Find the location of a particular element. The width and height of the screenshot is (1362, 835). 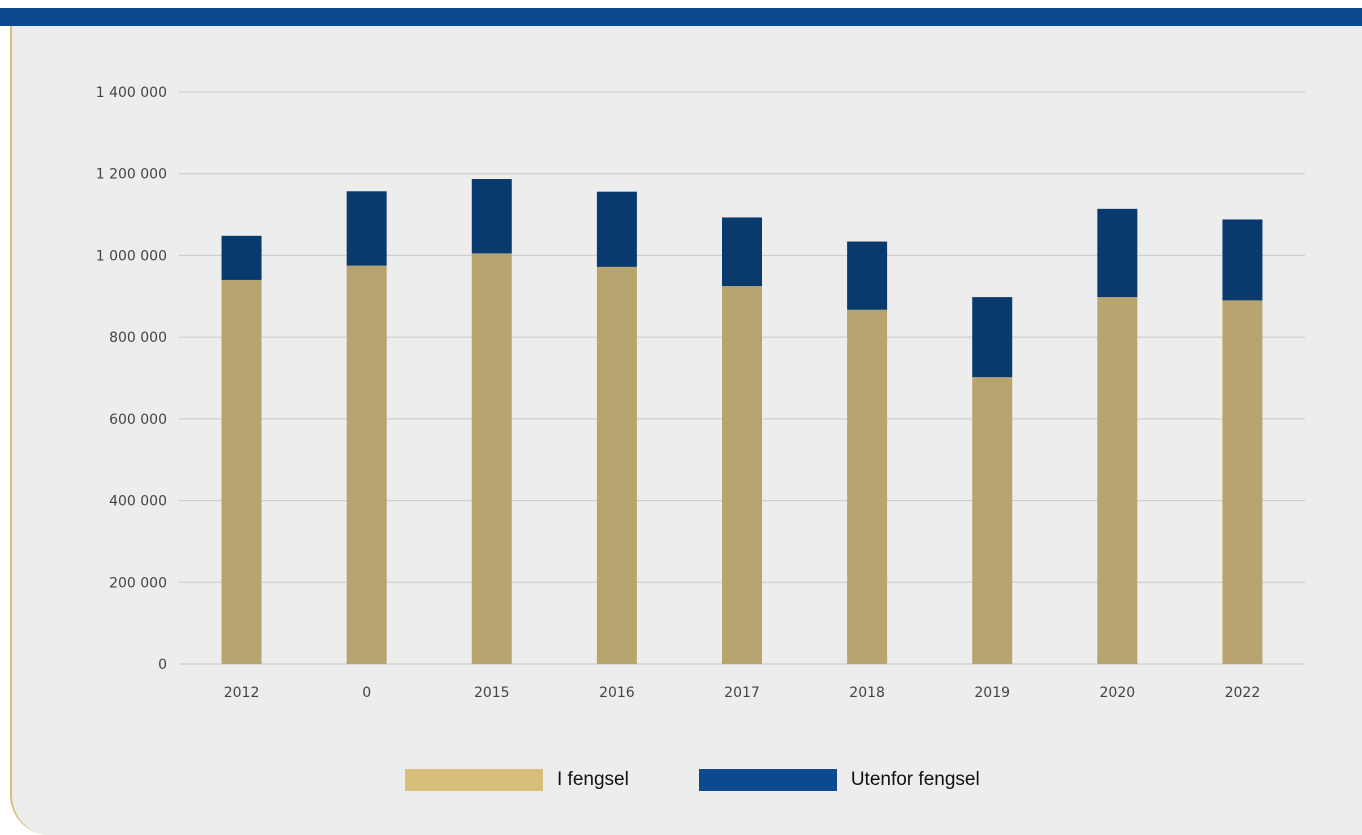

chart-legend: I fengsel Utenfor fengsel is located at coordinates (727, 780).